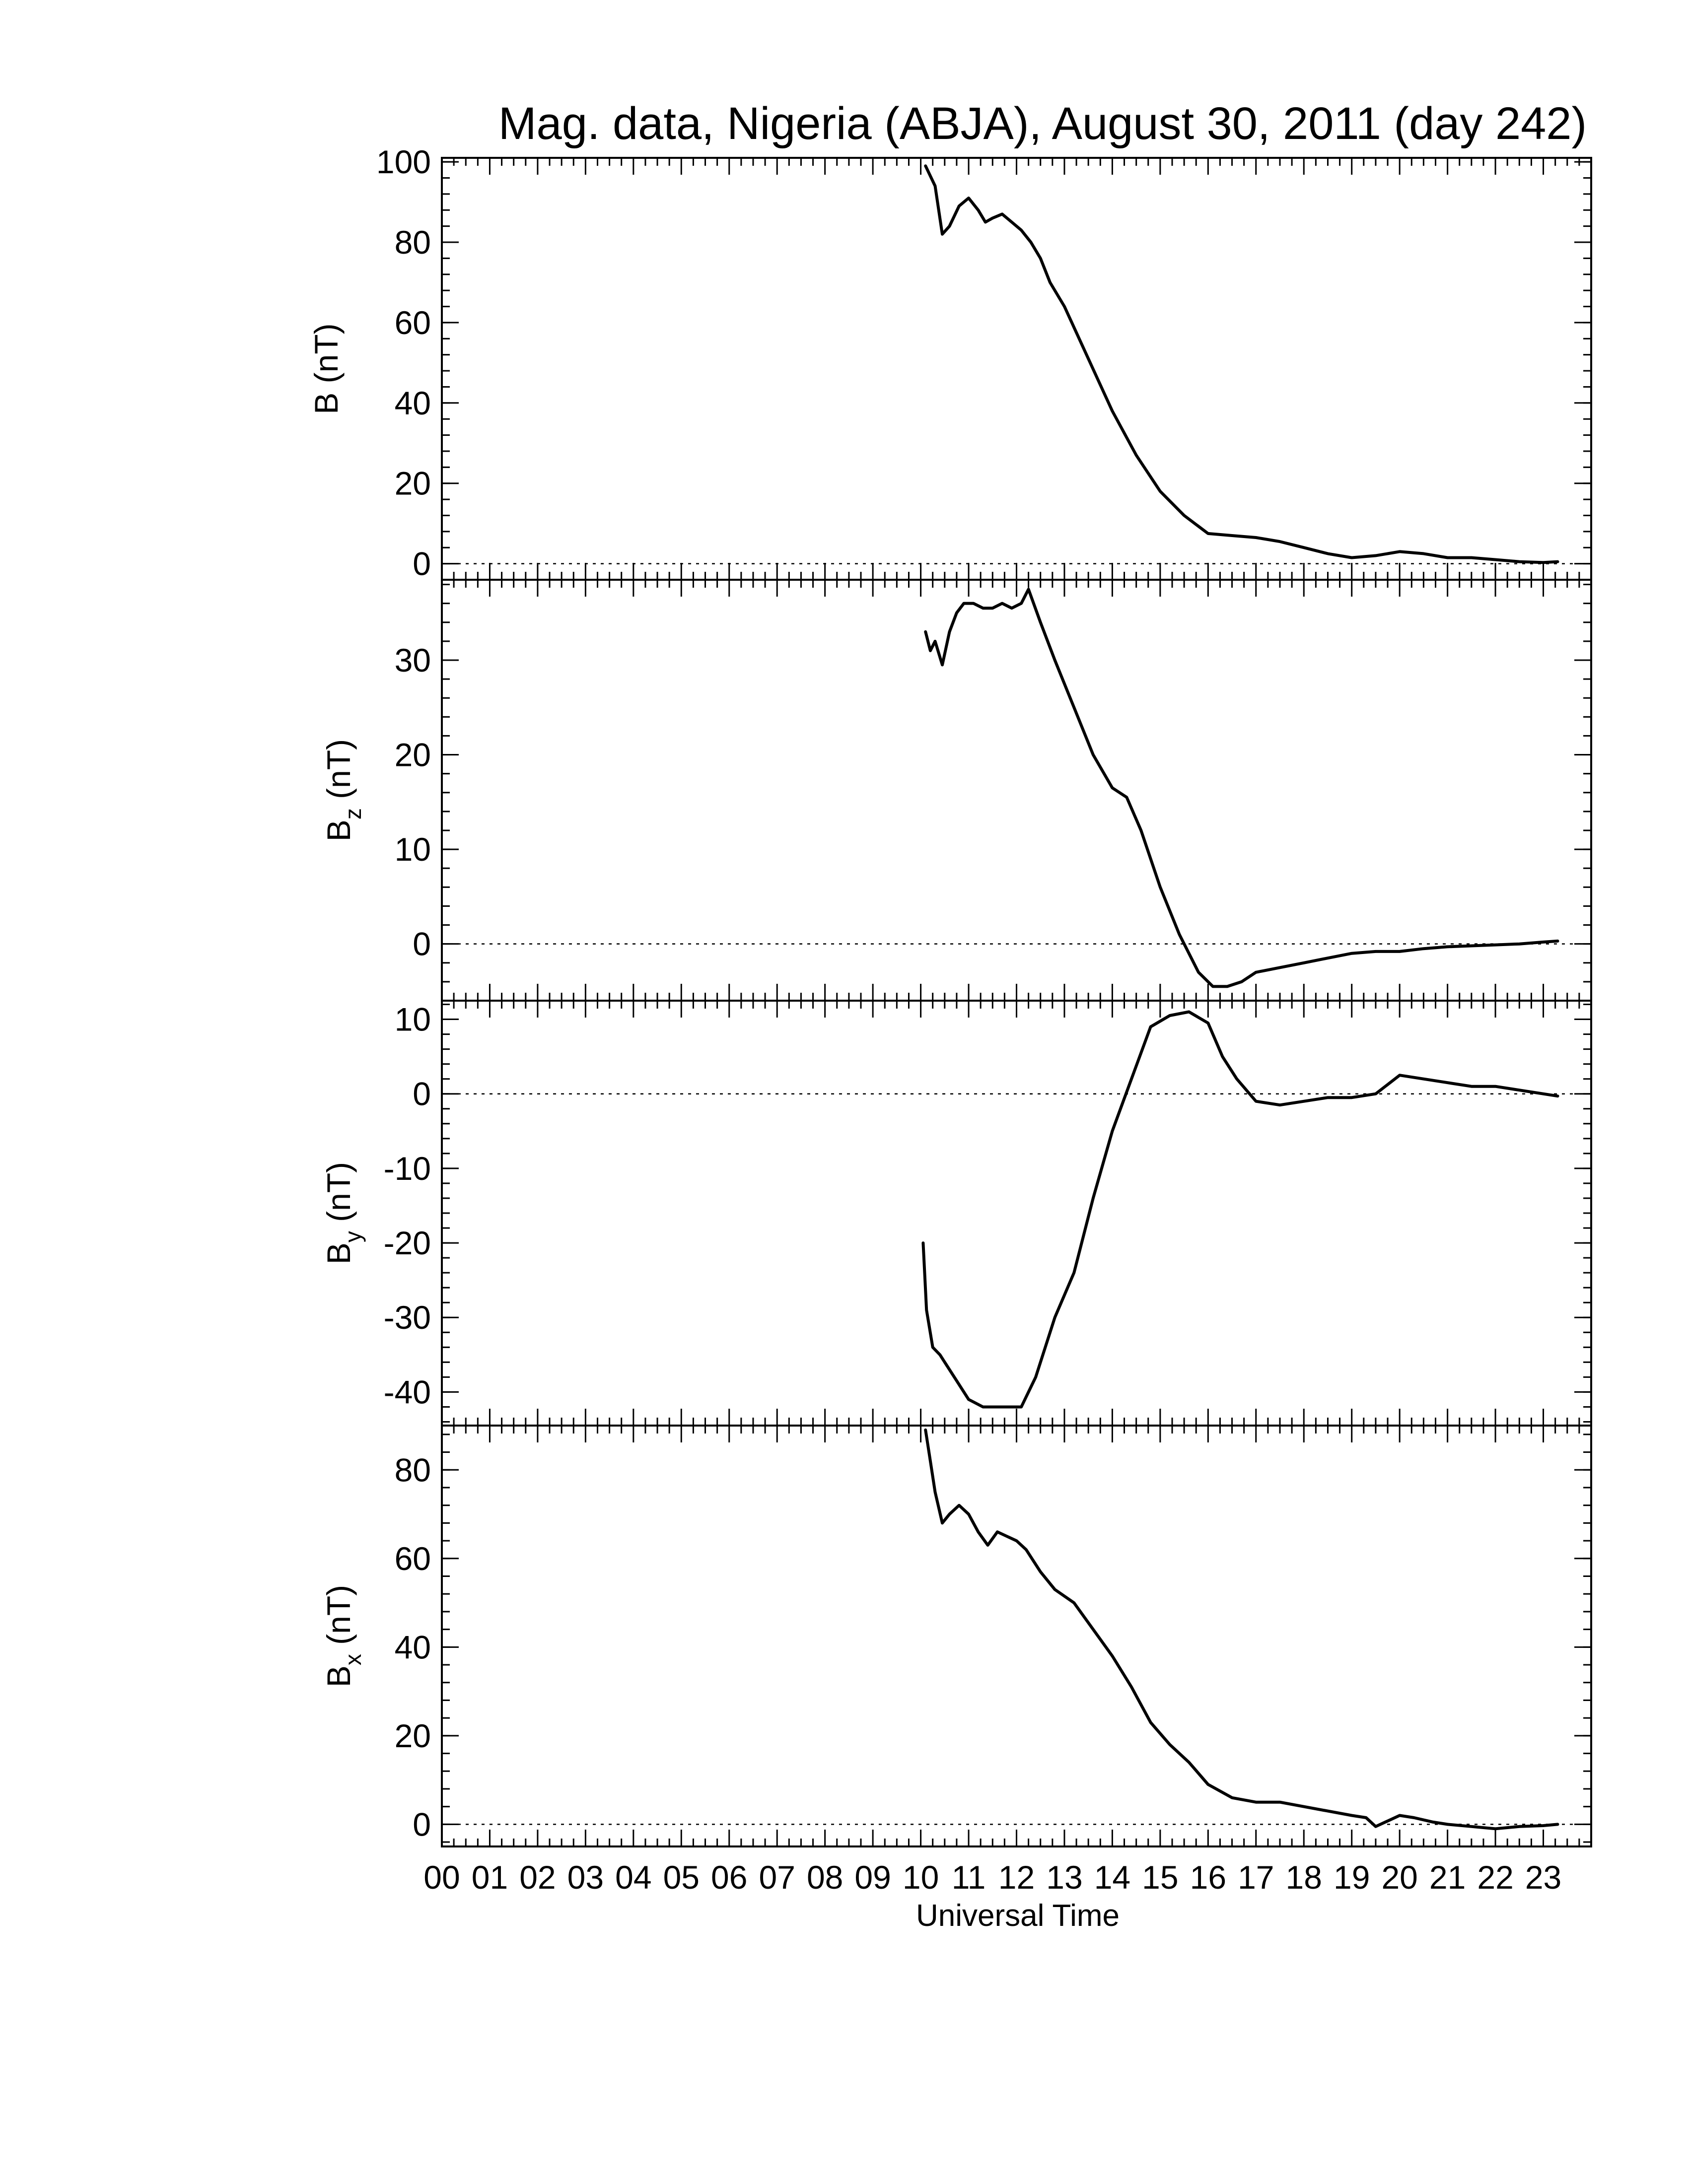 This screenshot has width=1688, height=2184. I want to click on x-tick-label: 02, so click(537, 1877).